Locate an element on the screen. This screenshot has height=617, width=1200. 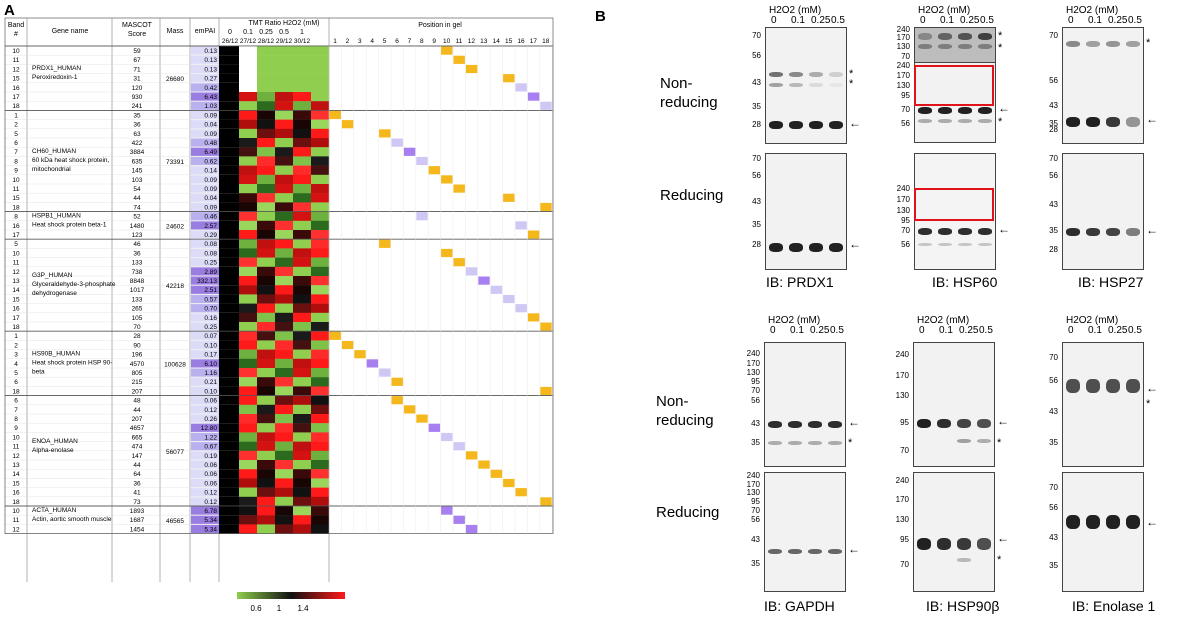
reducing-label-top: Reducing is located at coordinates (692, 195).